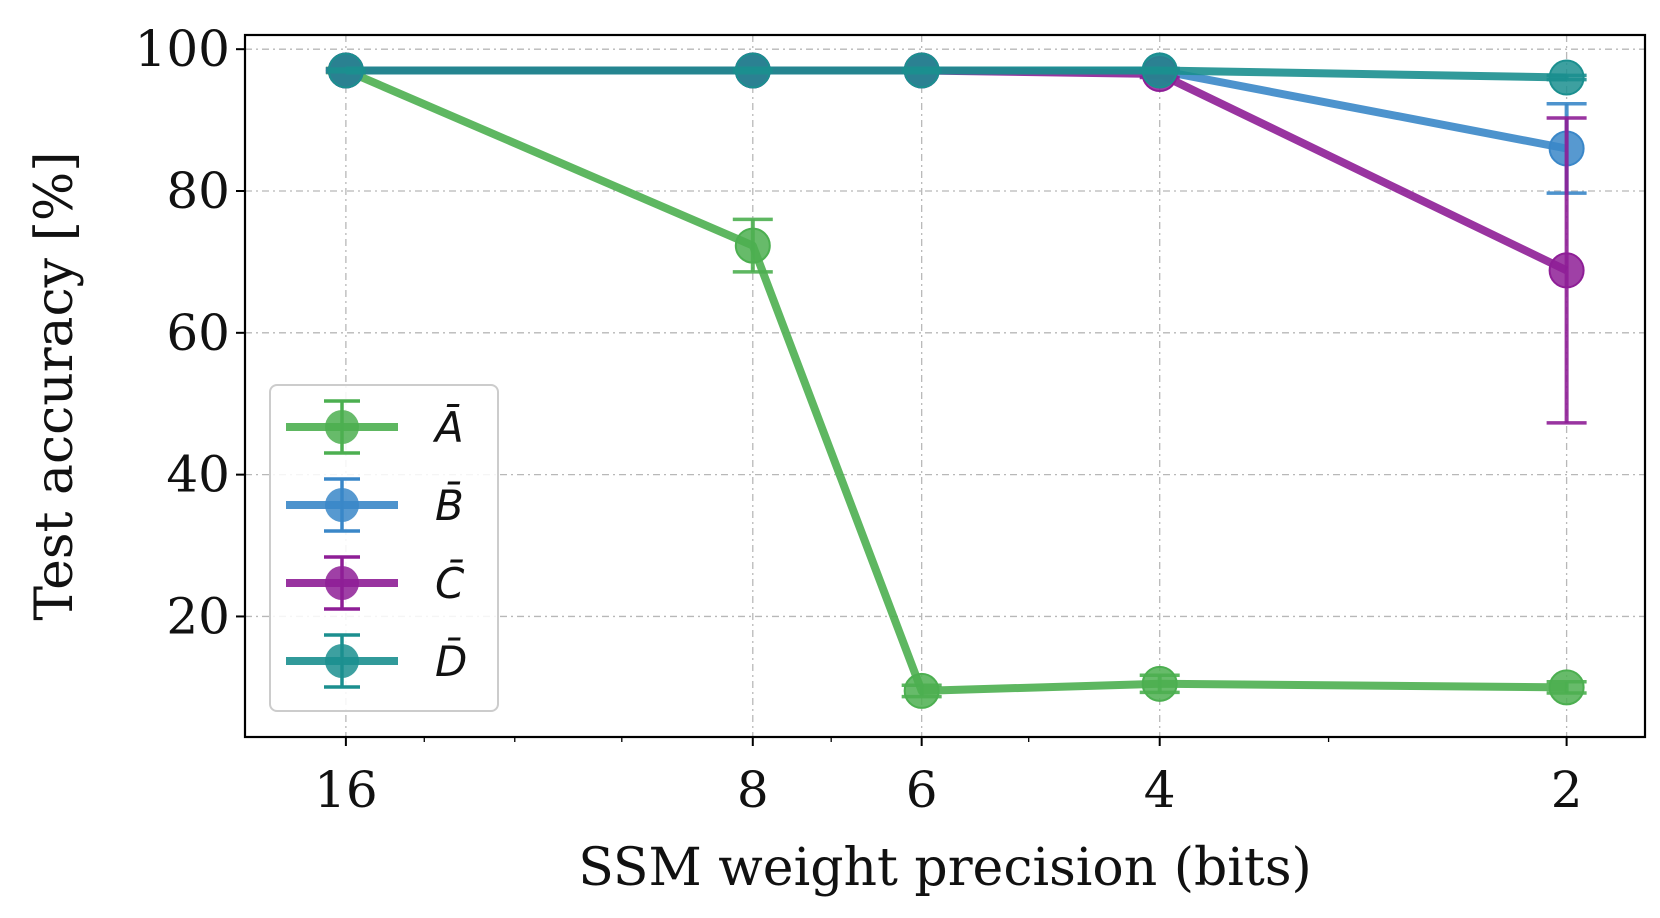 This screenshot has height=918, width=1660. Describe the element at coordinates (1567, 790) in the screenshot. I see `x-tick-label: 2` at that location.